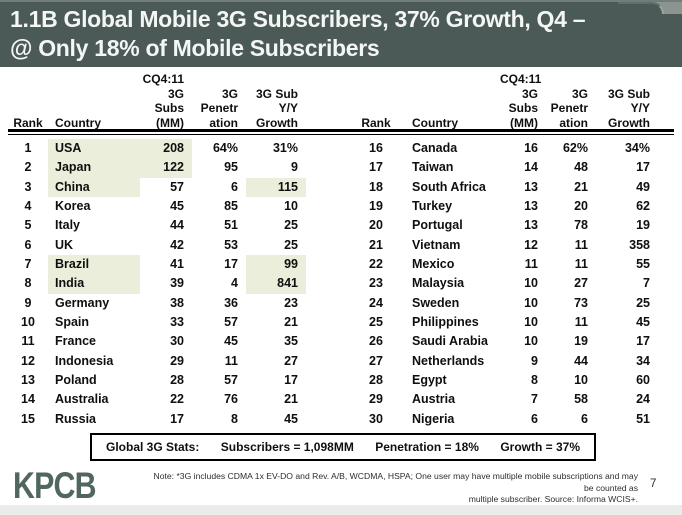  I want to click on cell-country: Saudi Arabia, so click(450, 341).